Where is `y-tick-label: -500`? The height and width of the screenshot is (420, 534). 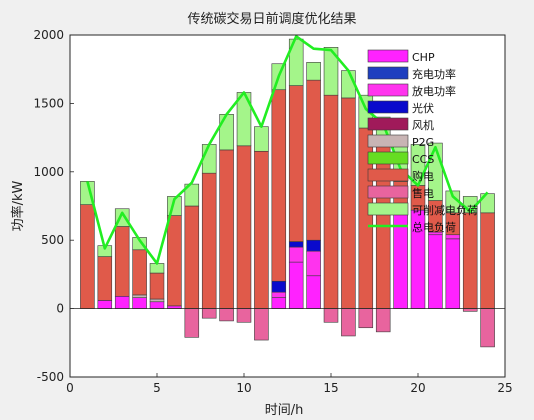
y-tick-label: -500 is located at coordinates (50, 377).